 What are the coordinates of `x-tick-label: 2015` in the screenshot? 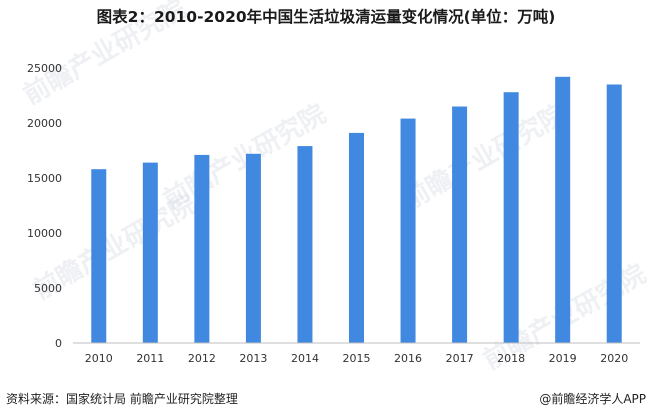 It's located at (357, 358).